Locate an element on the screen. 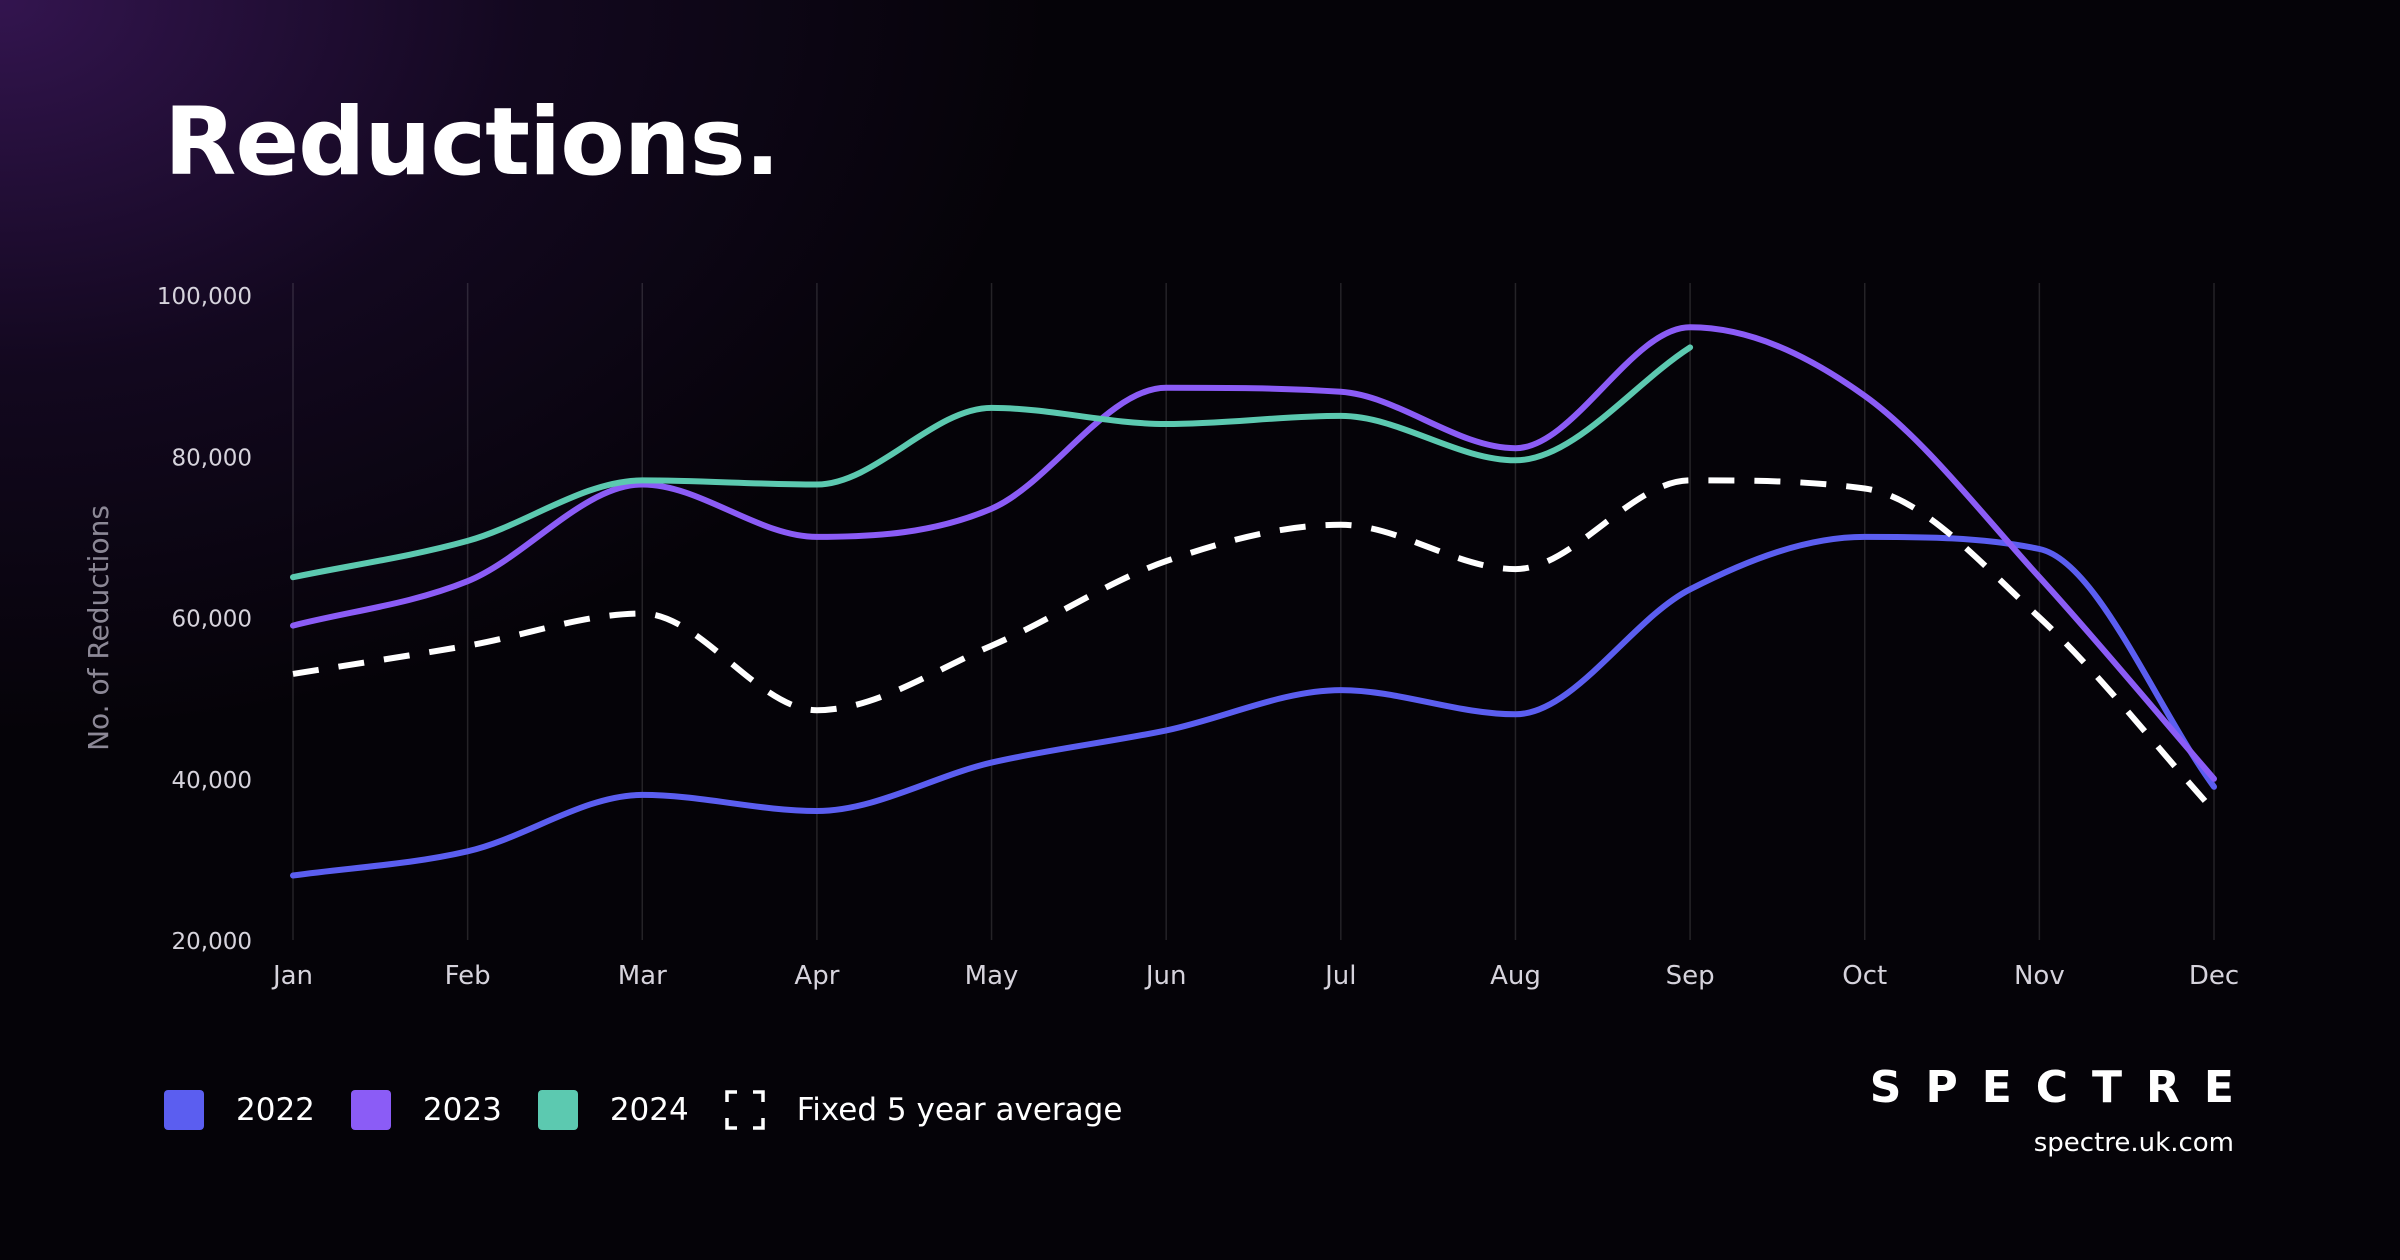 This screenshot has height=1260, width=2400. x-tick-label: Feb is located at coordinates (468, 976).